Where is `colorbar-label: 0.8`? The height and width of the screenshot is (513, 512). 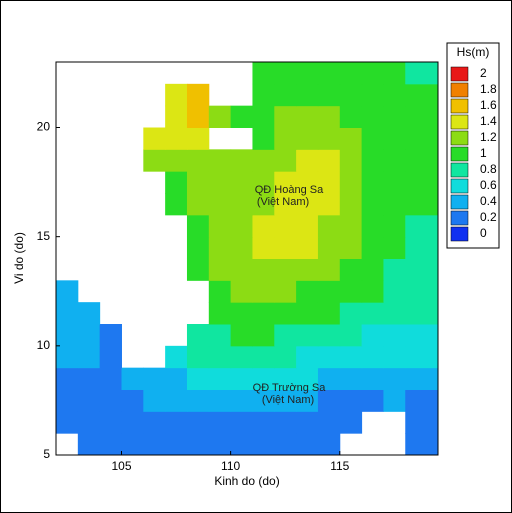 colorbar-label: 0.8 is located at coordinates (488, 169).